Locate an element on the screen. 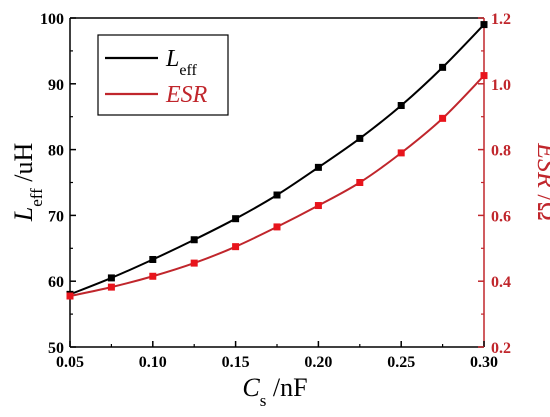 This screenshot has width=550, height=417. x-tick-label: 0.15 is located at coordinates (236, 362).